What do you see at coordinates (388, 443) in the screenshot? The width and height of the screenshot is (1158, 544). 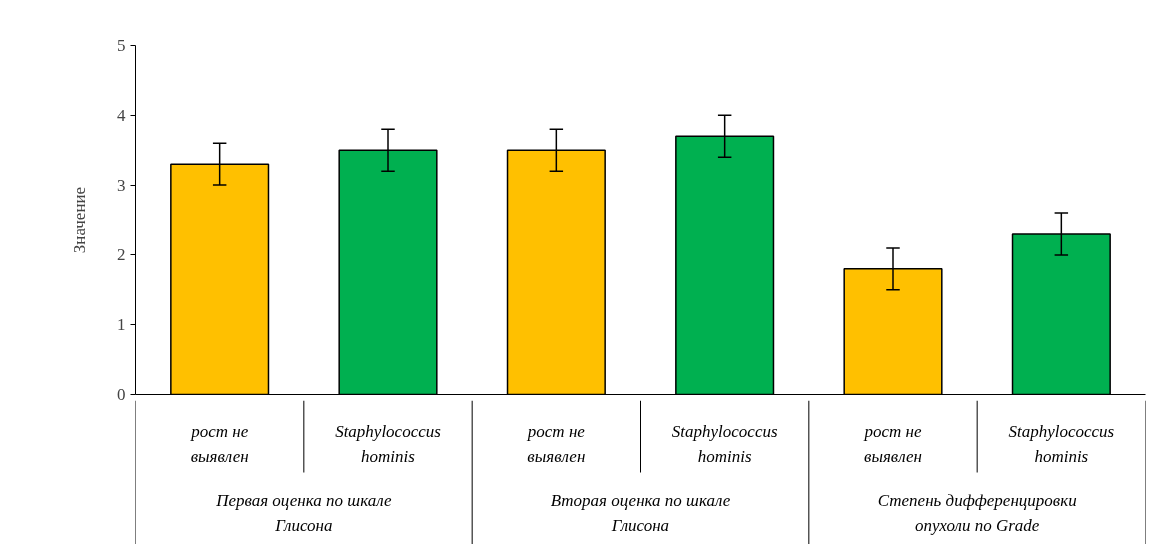 I see `series-label: Staphylococcus hominis` at bounding box center [388, 443].